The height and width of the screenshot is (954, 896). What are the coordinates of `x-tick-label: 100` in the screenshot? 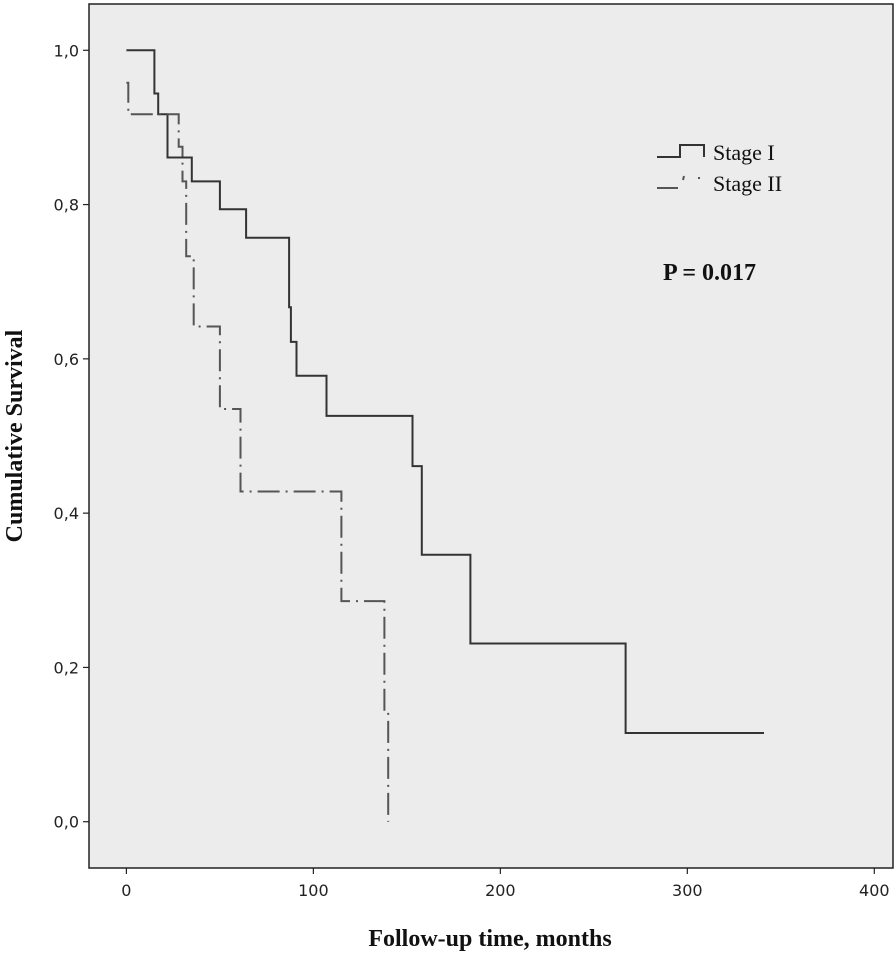 It's located at (313, 890).